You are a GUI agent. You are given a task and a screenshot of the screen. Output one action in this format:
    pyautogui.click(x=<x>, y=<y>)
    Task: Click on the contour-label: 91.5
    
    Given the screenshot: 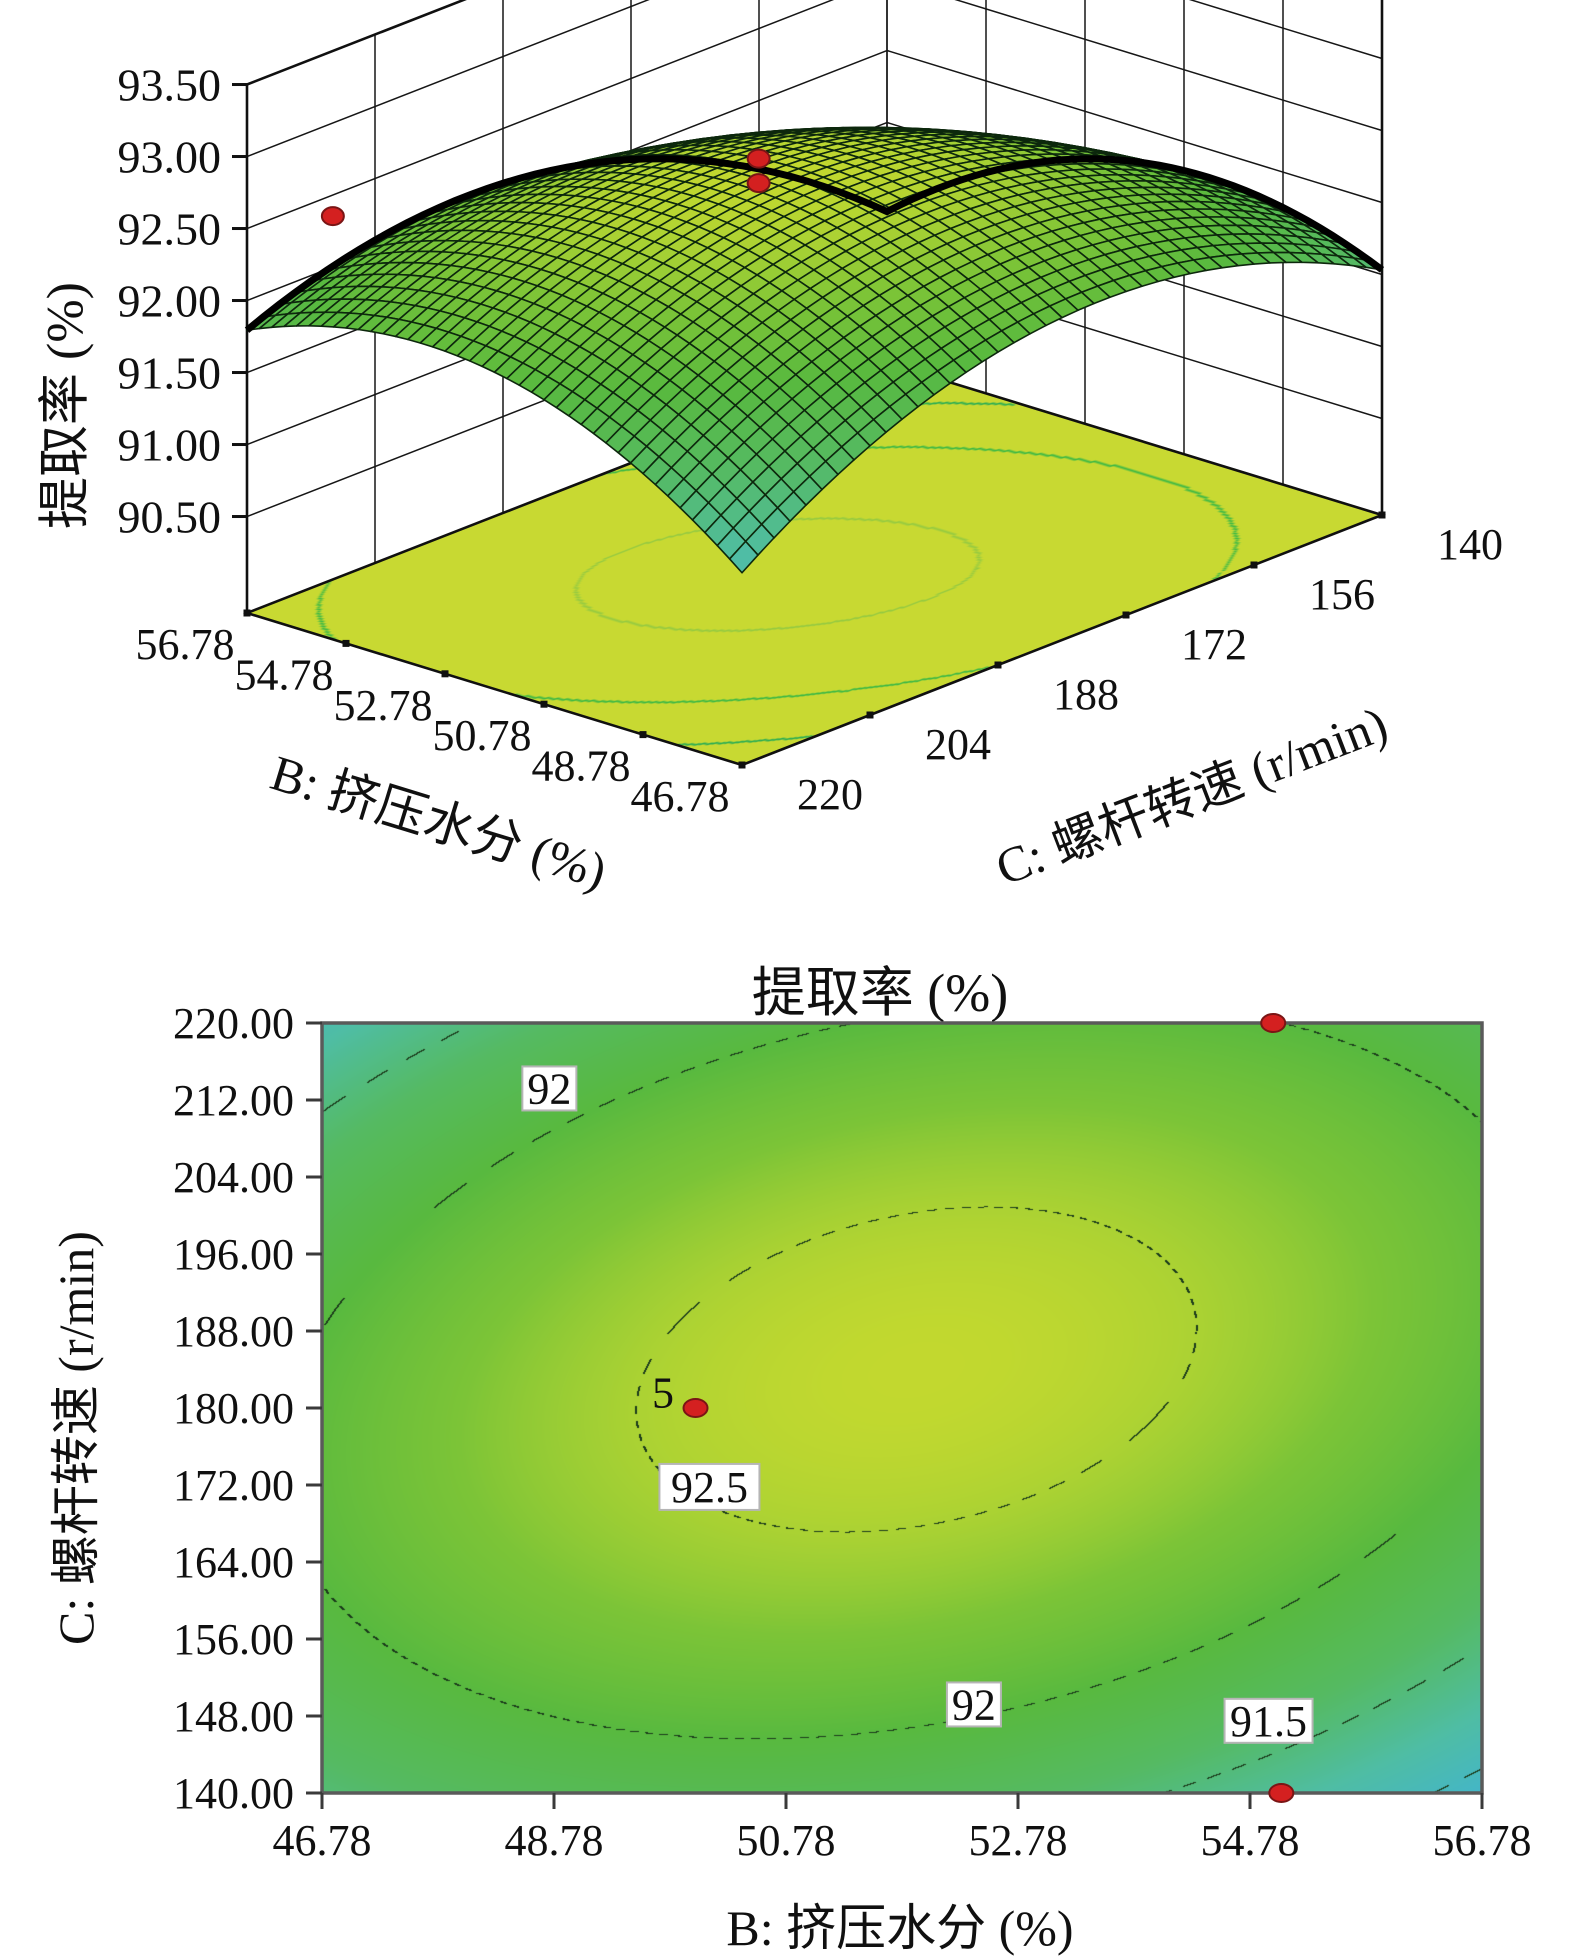 What is the action you would take?
    pyautogui.click(x=1268, y=1721)
    